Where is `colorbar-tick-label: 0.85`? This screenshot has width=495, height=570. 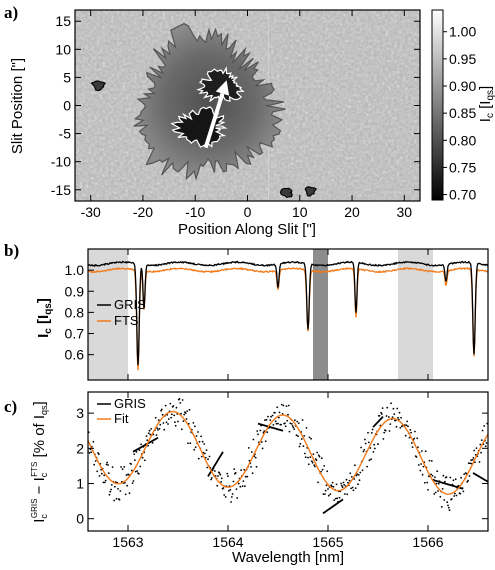
colorbar-tick-label: 0.85 is located at coordinates (462, 113).